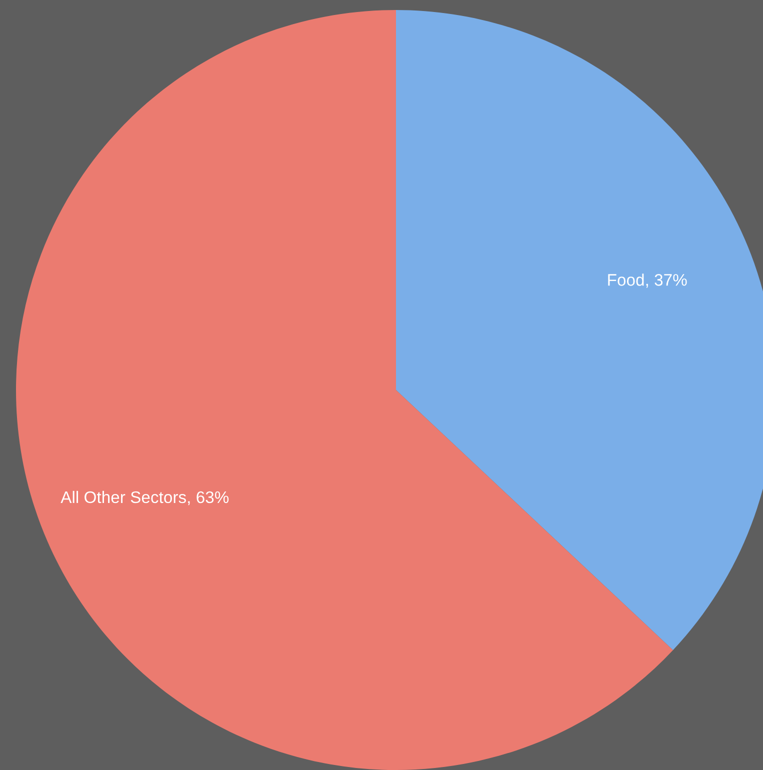 This screenshot has width=763, height=770. What do you see at coordinates (647, 281) in the screenshot?
I see `slice-label: Food, 37%` at bounding box center [647, 281].